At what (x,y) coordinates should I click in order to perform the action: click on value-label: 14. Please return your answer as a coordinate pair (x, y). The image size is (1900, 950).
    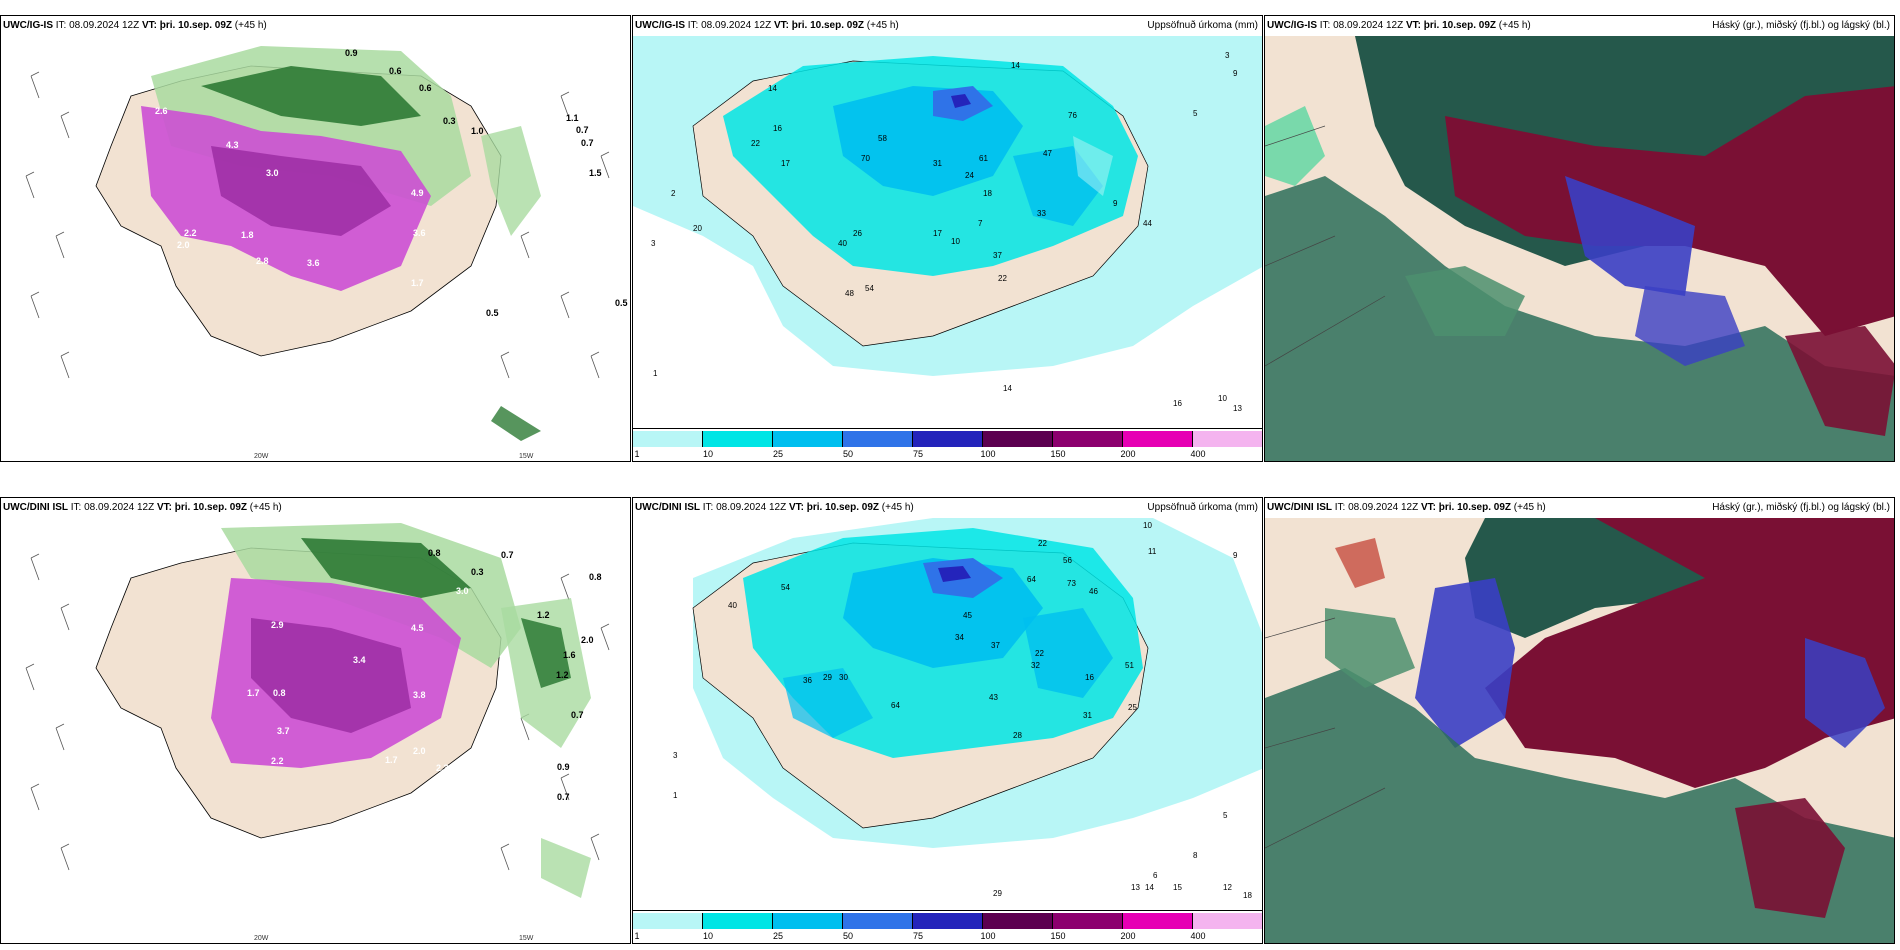
    Looking at the image, I should click on (1007, 388).